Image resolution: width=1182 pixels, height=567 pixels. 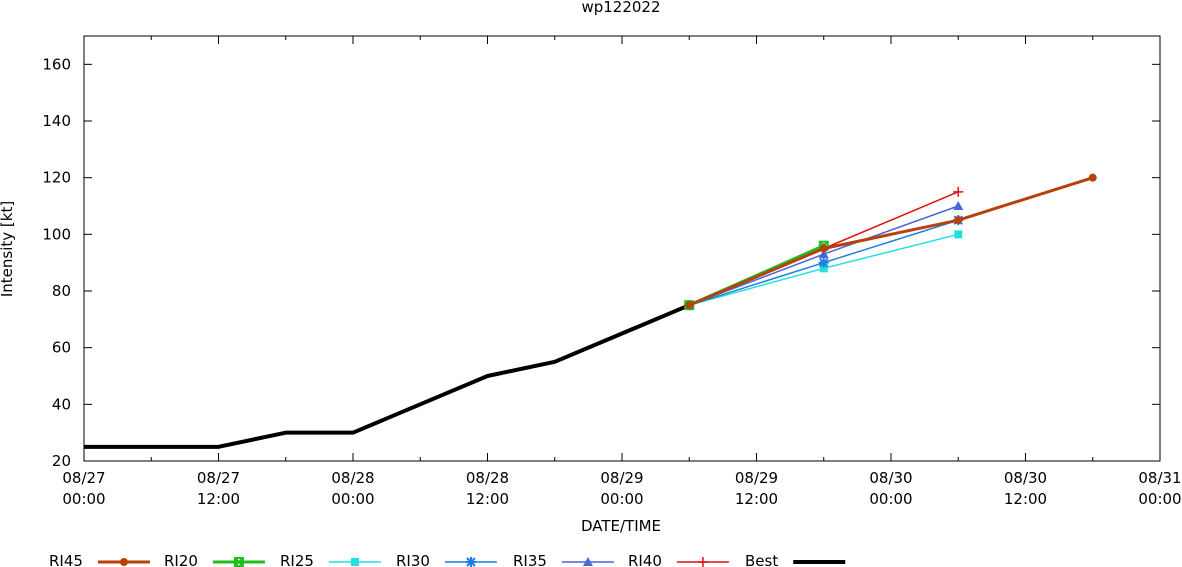 What do you see at coordinates (56, 64) in the screenshot?
I see `y-tick-label: 160` at bounding box center [56, 64].